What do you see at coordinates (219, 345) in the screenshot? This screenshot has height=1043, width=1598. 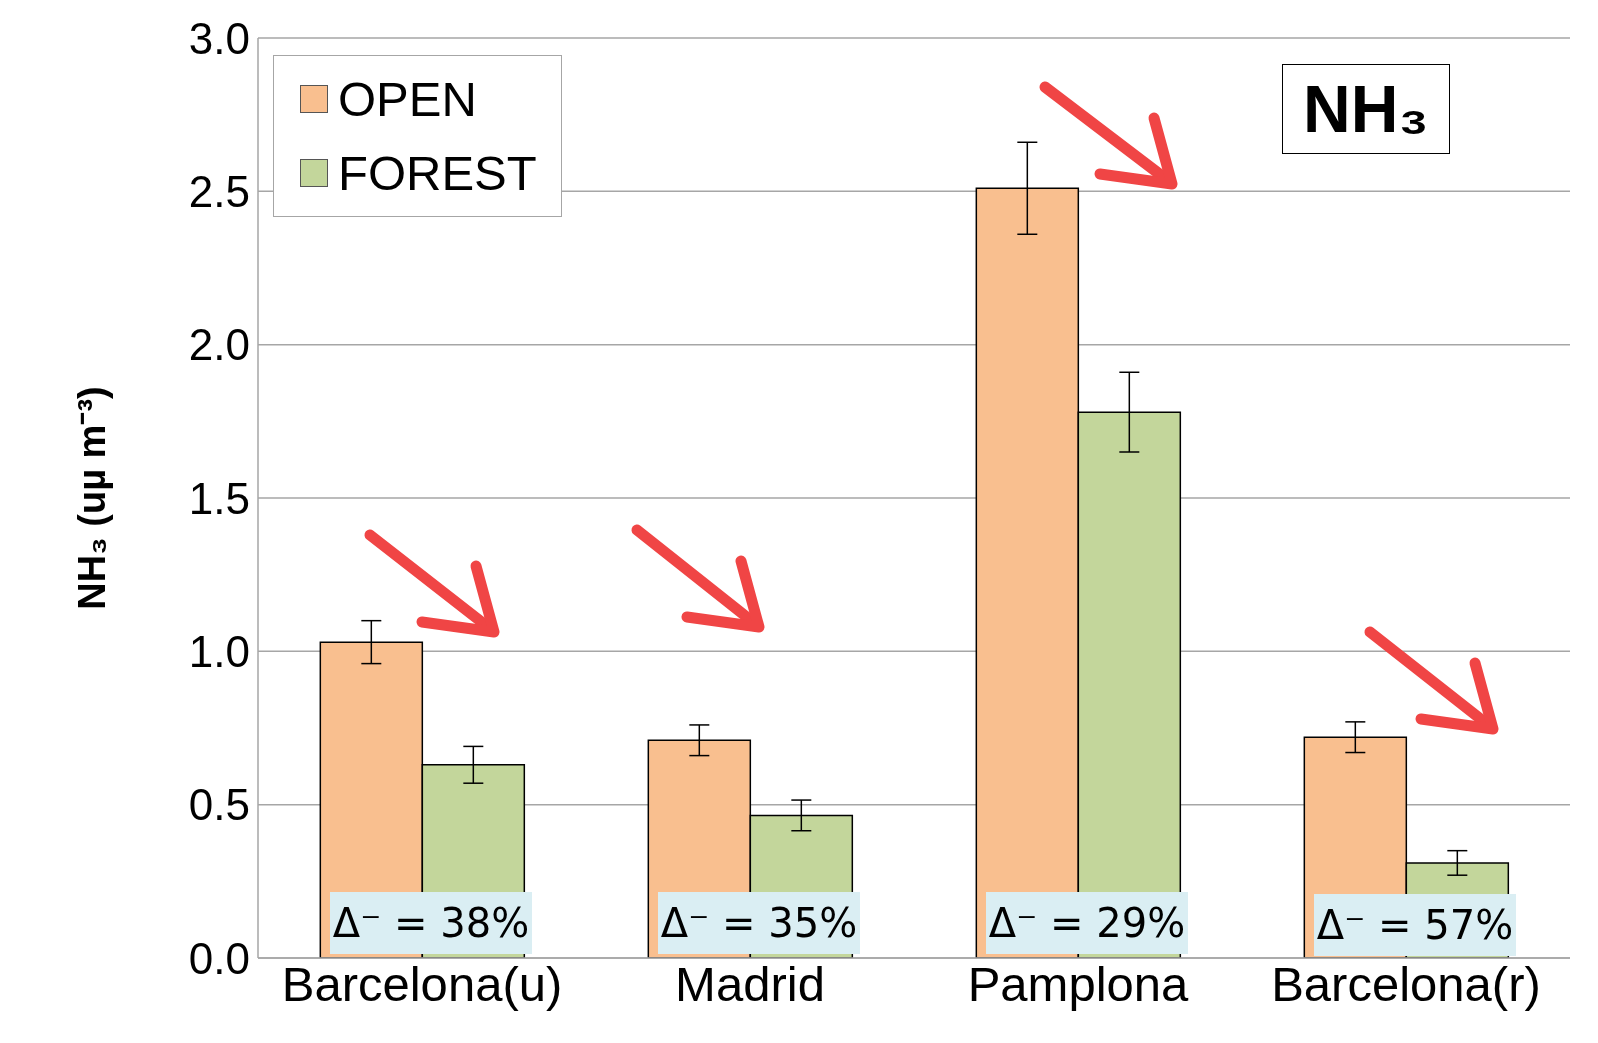 I see `y-tick-label: 2.0` at bounding box center [219, 345].